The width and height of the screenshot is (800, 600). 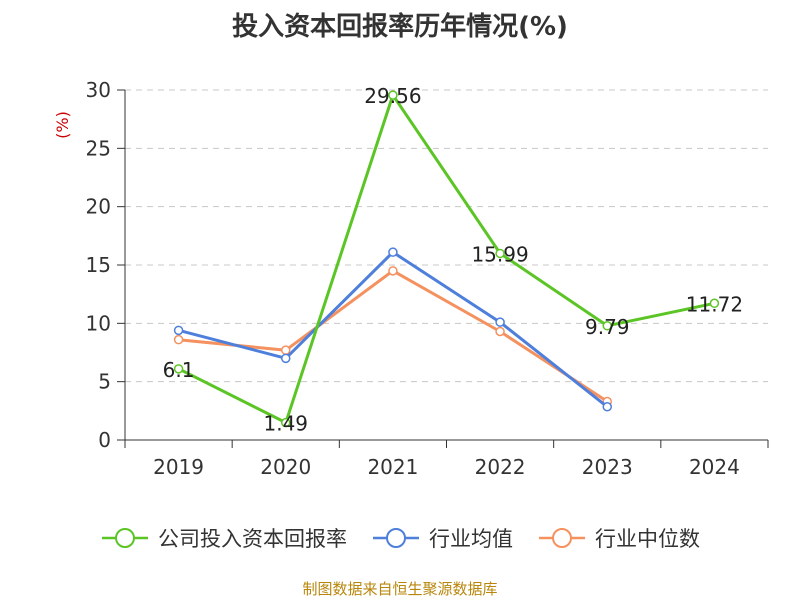 I want to click on data-label-2022: 15.99, so click(x=499, y=254).